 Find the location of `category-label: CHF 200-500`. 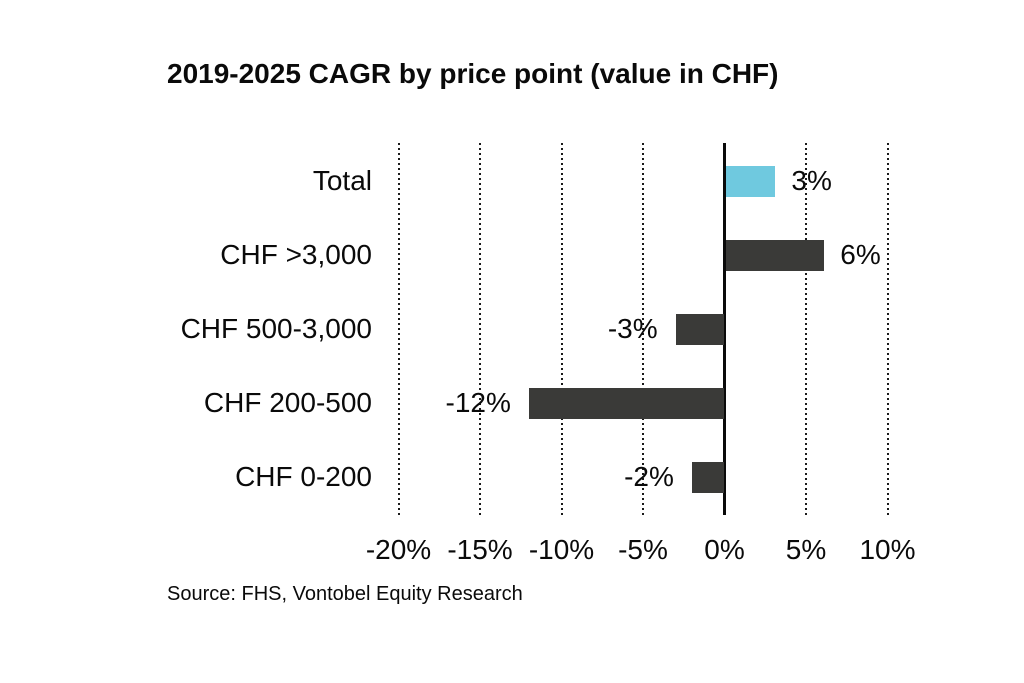

category-label: CHF 200-500 is located at coordinates (287, 402).